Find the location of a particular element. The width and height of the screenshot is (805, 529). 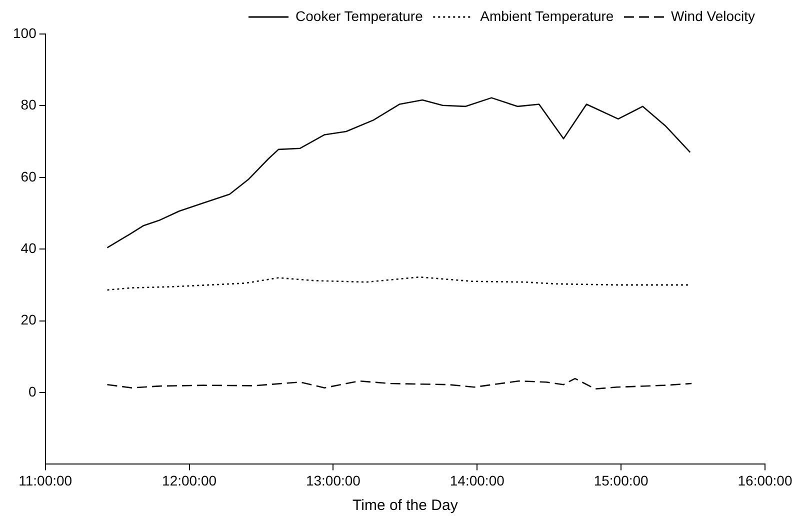

x-tick-label: 14:00:00 is located at coordinates (477, 480).